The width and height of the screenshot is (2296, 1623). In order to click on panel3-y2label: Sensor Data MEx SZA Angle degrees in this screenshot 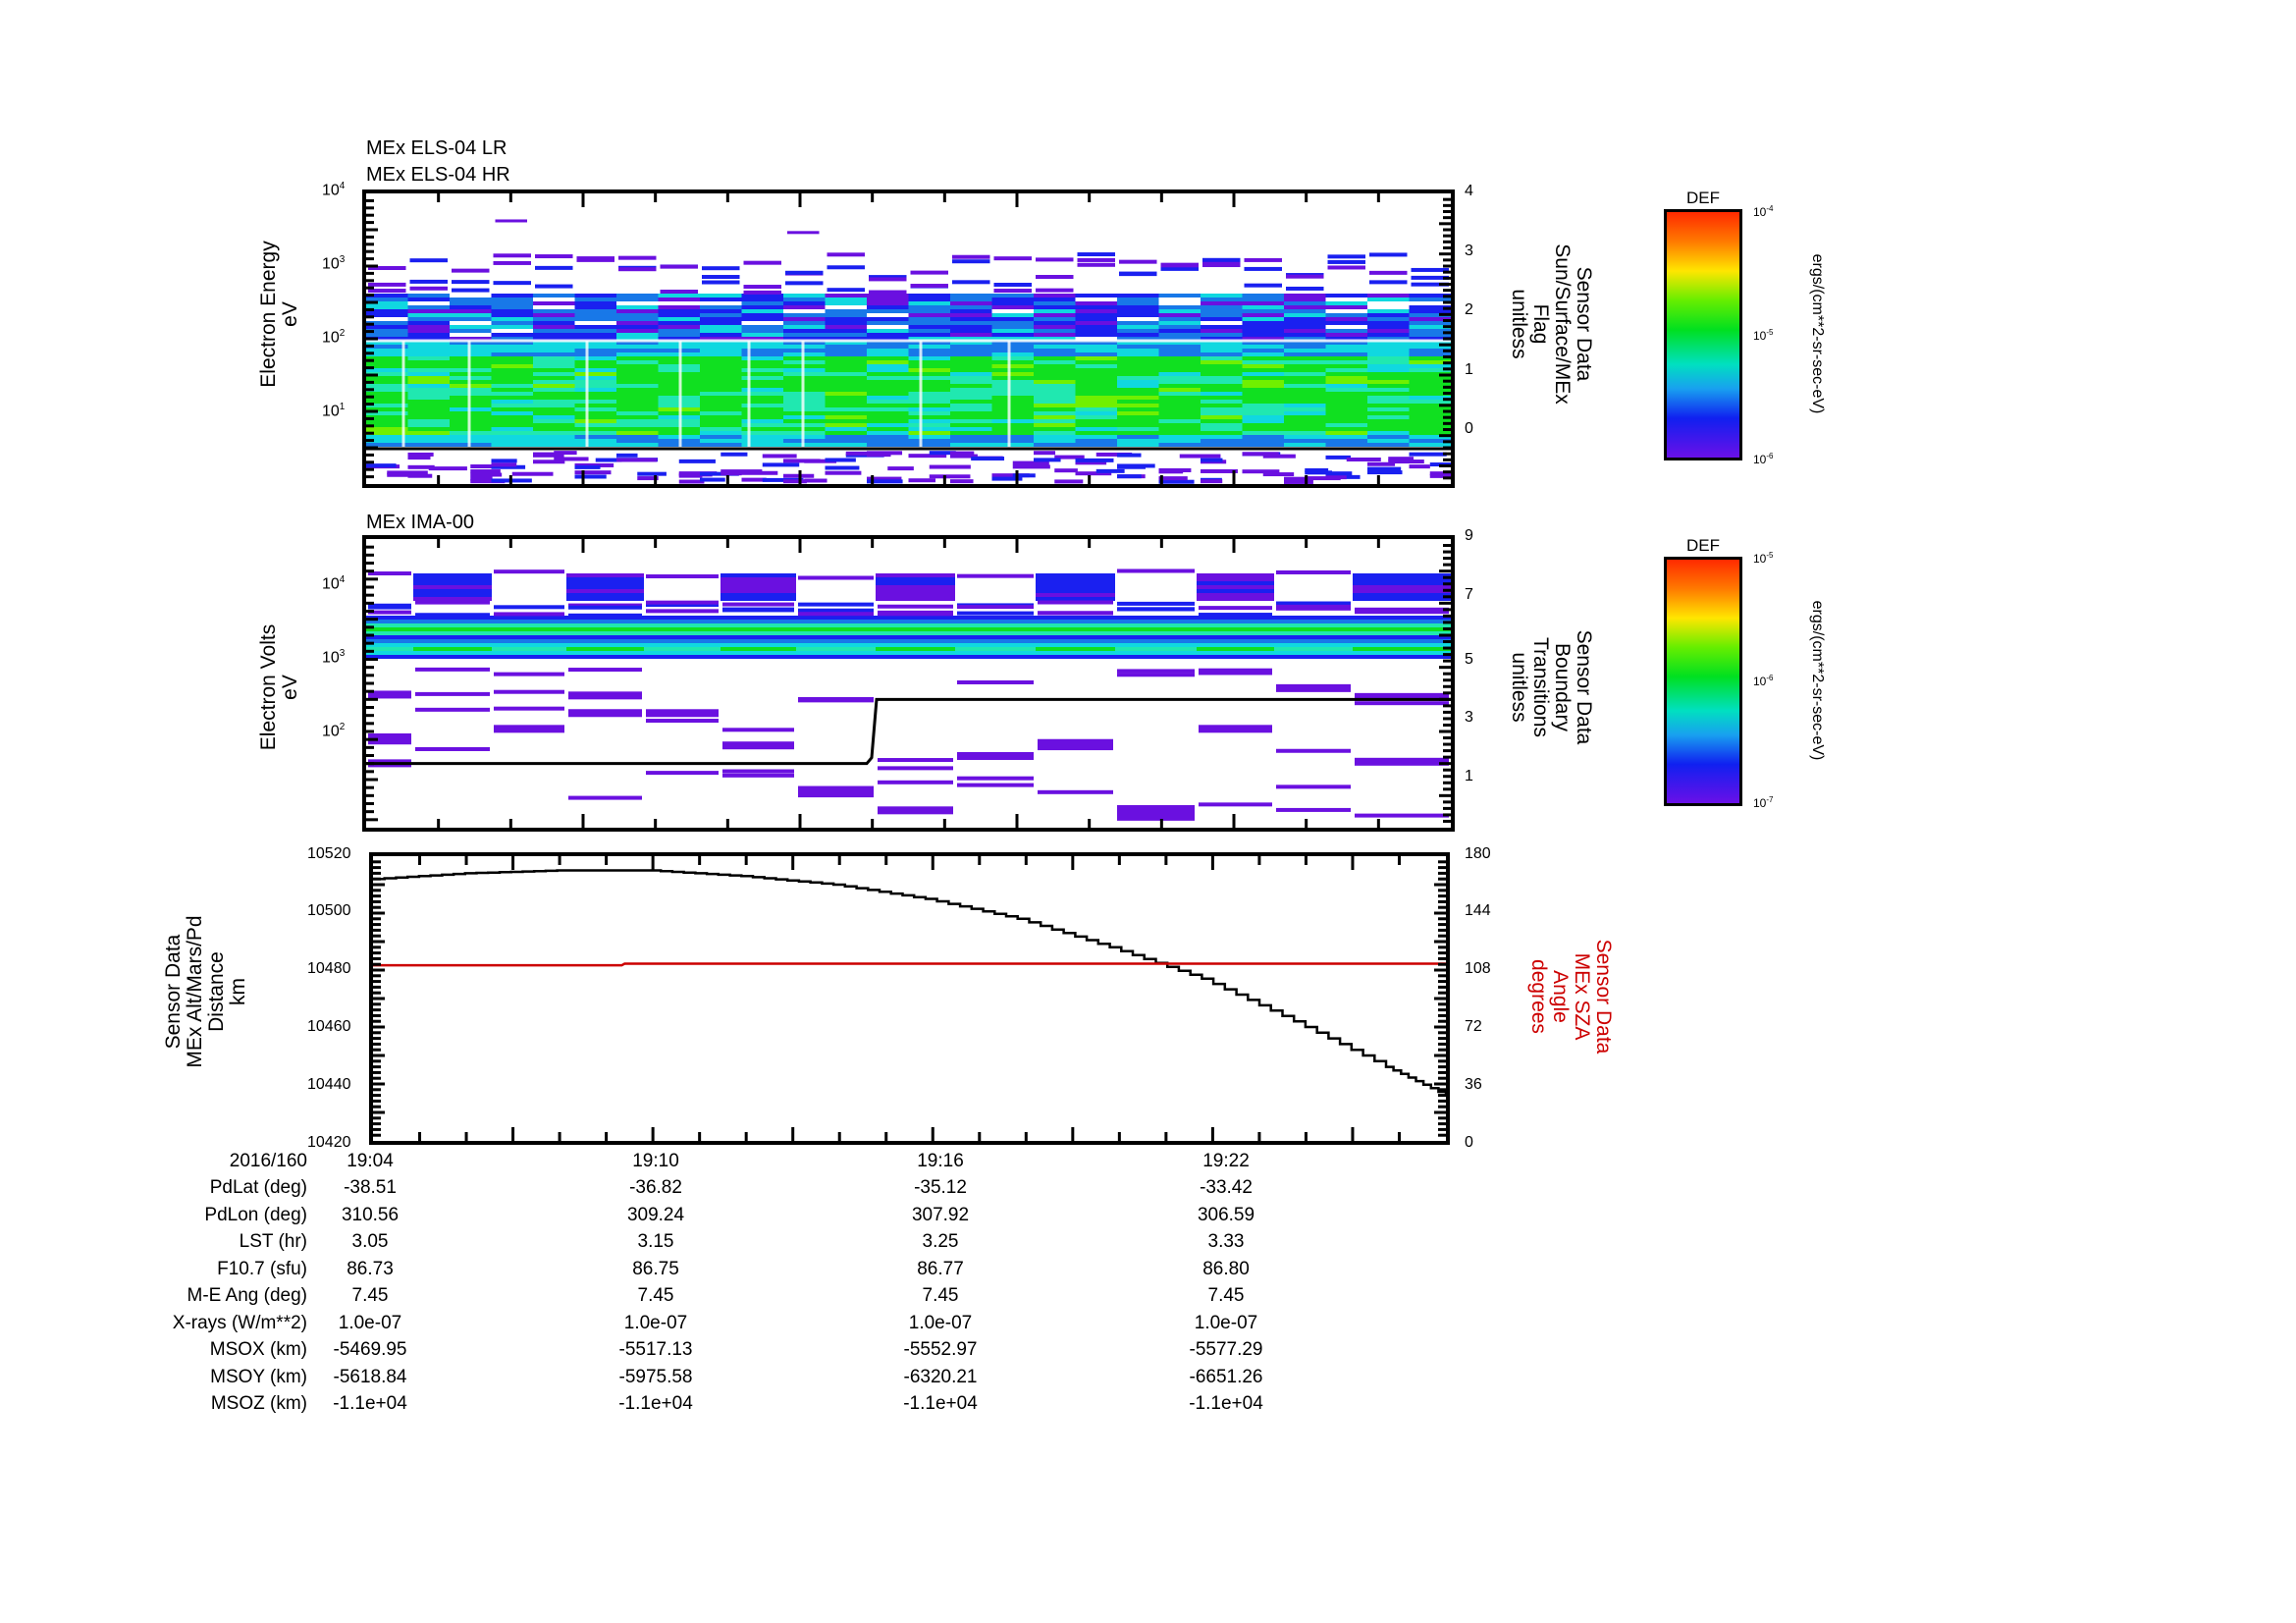, I will do `click(1571, 997)`.